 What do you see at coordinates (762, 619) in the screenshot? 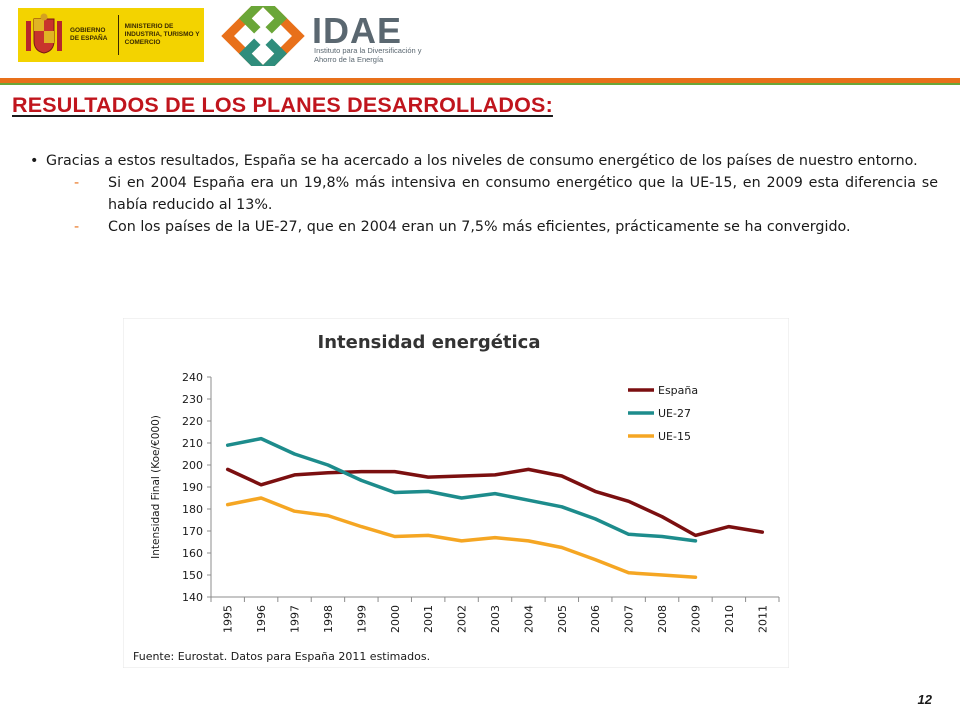
I see `x-tick-label: 2011` at bounding box center [762, 619].